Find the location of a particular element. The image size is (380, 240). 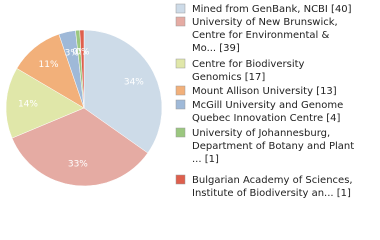

legend-label: University of New Brunswick, is located at coordinates (265, 22).